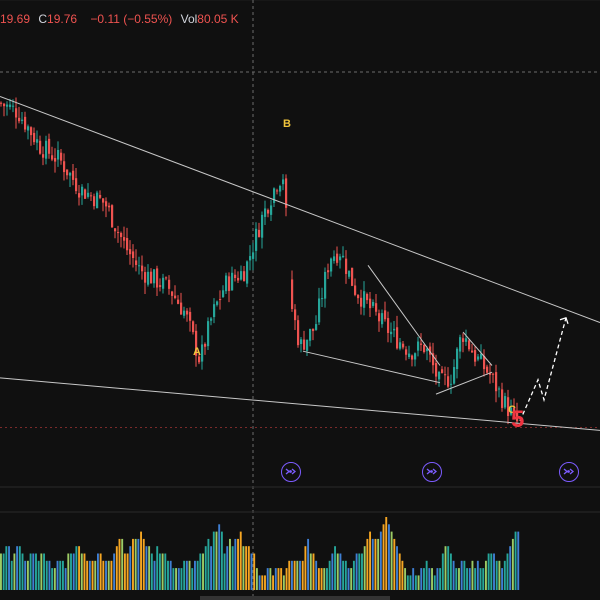 This screenshot has width=600, height=600. I want to click on trendline, so click(300, 404).